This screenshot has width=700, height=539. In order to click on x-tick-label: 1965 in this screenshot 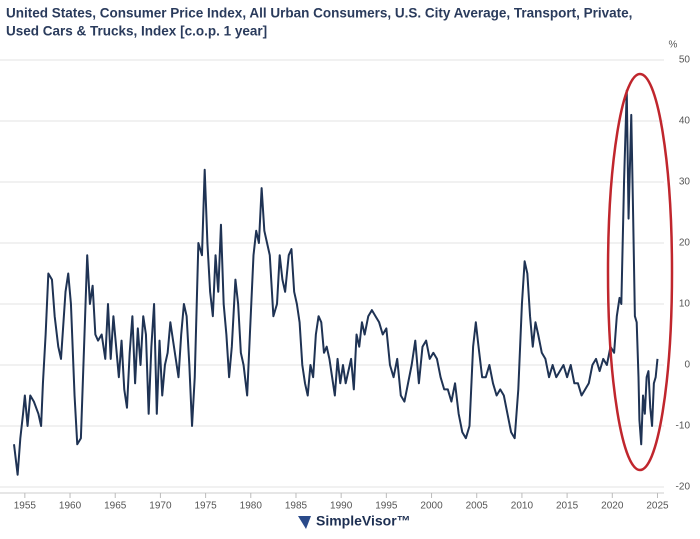, I will do `click(115, 506)`.